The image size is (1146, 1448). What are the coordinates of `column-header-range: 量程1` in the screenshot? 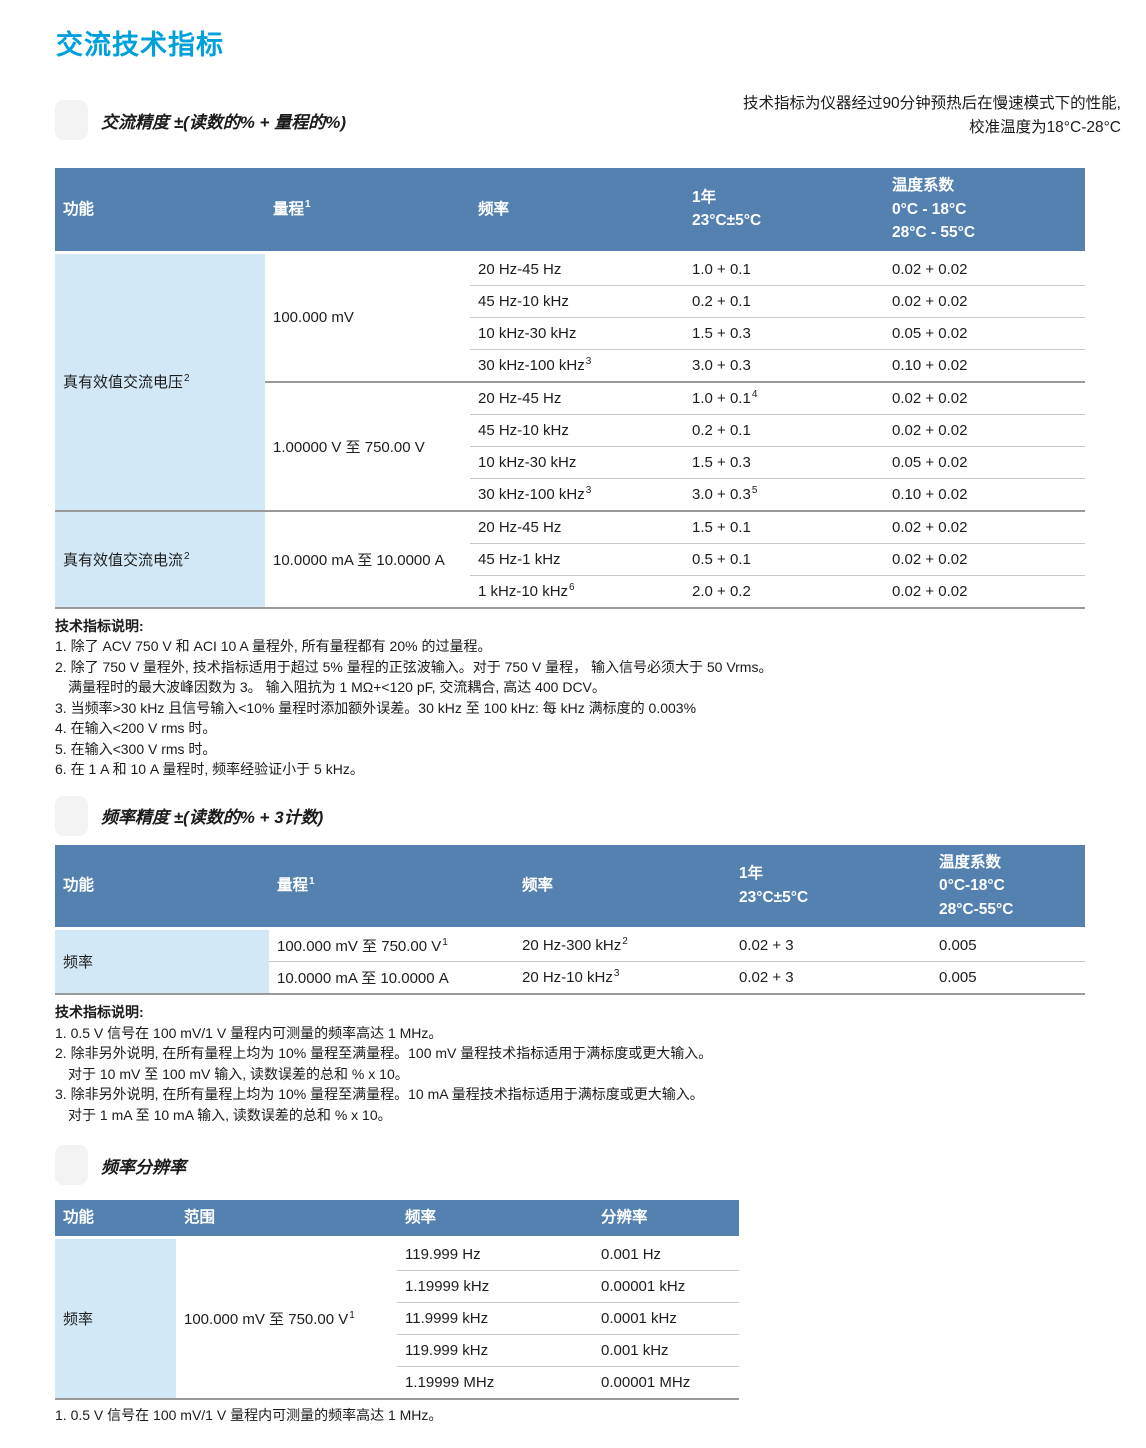 It's located at (367, 211).